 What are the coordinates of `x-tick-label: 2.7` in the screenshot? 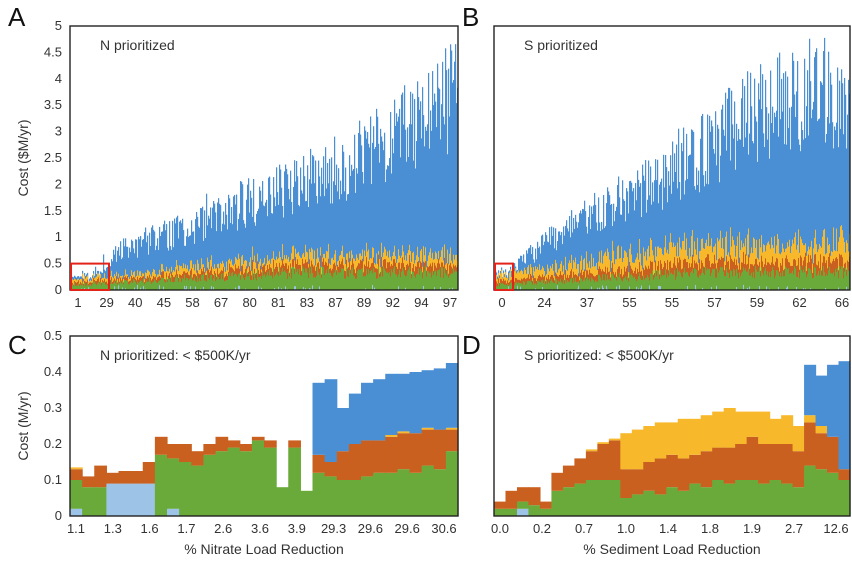 It's located at (794, 528).